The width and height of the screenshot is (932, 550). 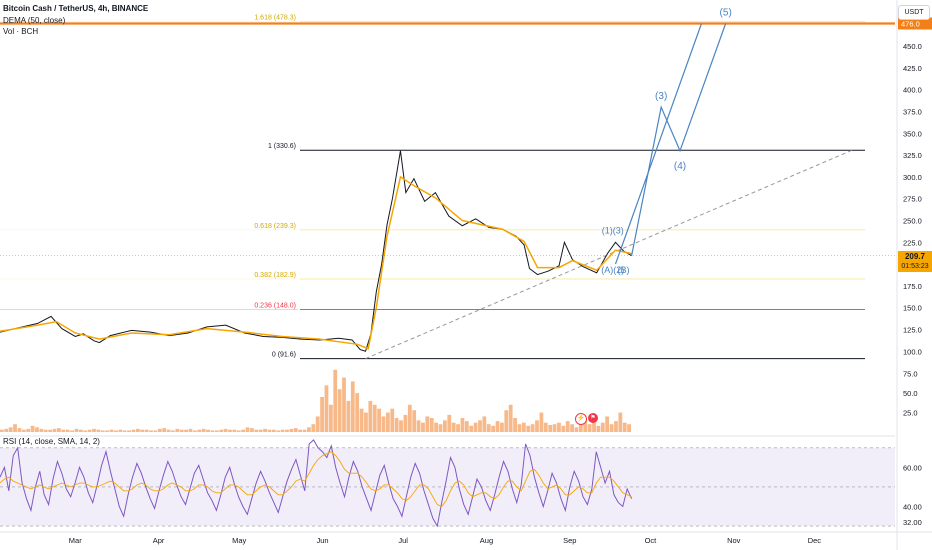 What do you see at coordinates (915, 266) in the screenshot?
I see `countdown-timer: 01:53:23` at bounding box center [915, 266].